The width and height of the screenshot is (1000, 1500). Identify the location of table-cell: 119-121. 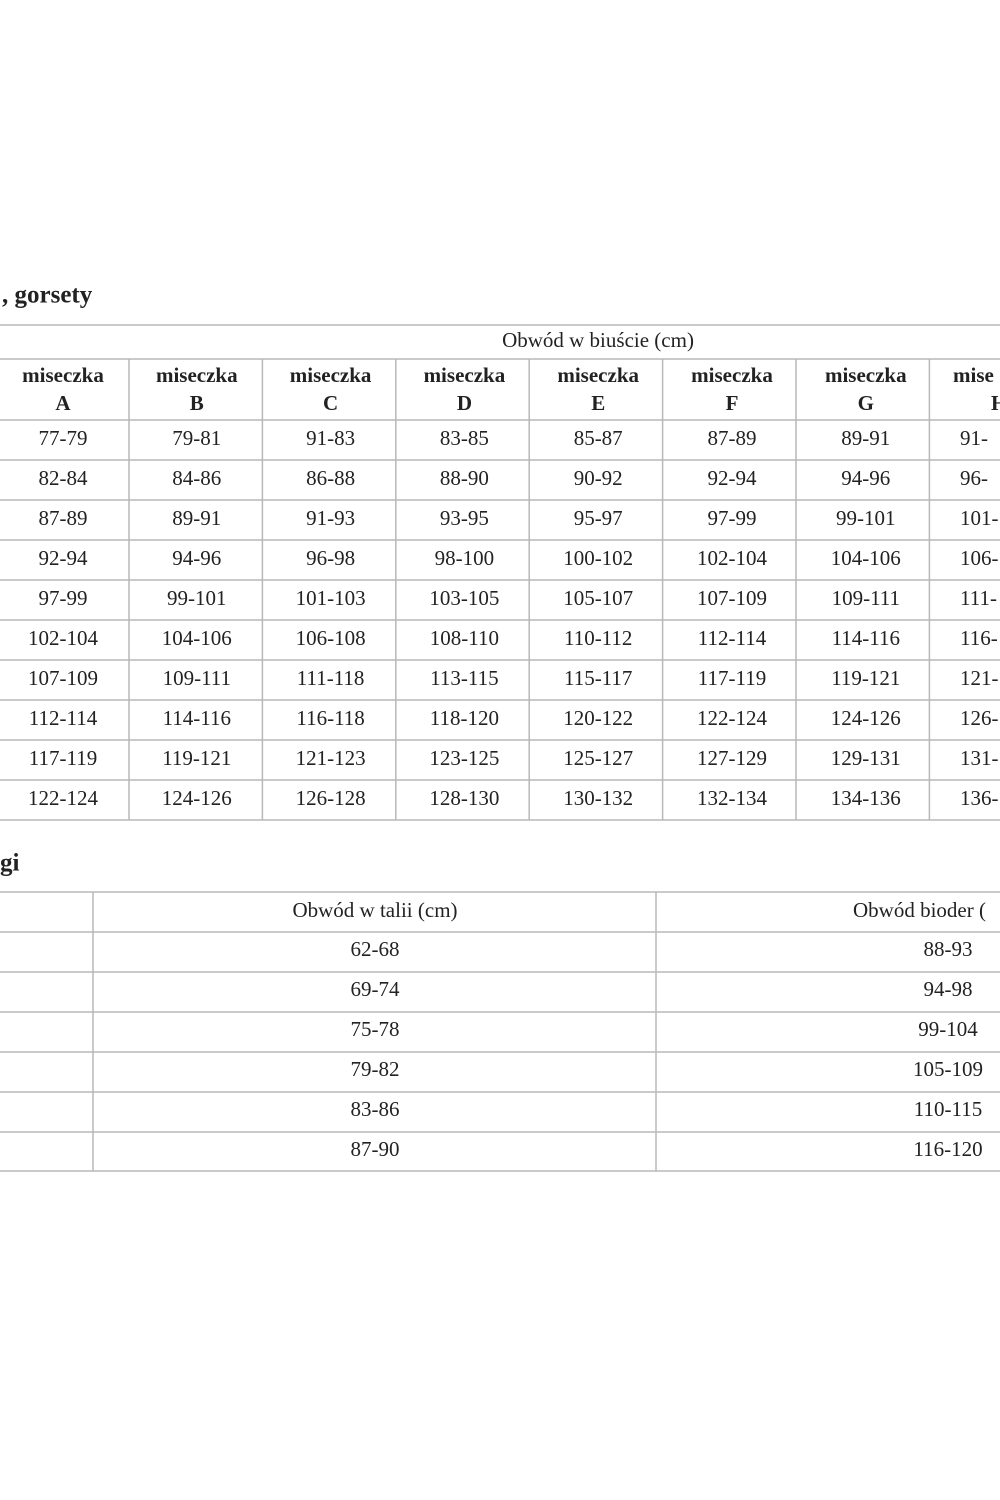
(196, 758).